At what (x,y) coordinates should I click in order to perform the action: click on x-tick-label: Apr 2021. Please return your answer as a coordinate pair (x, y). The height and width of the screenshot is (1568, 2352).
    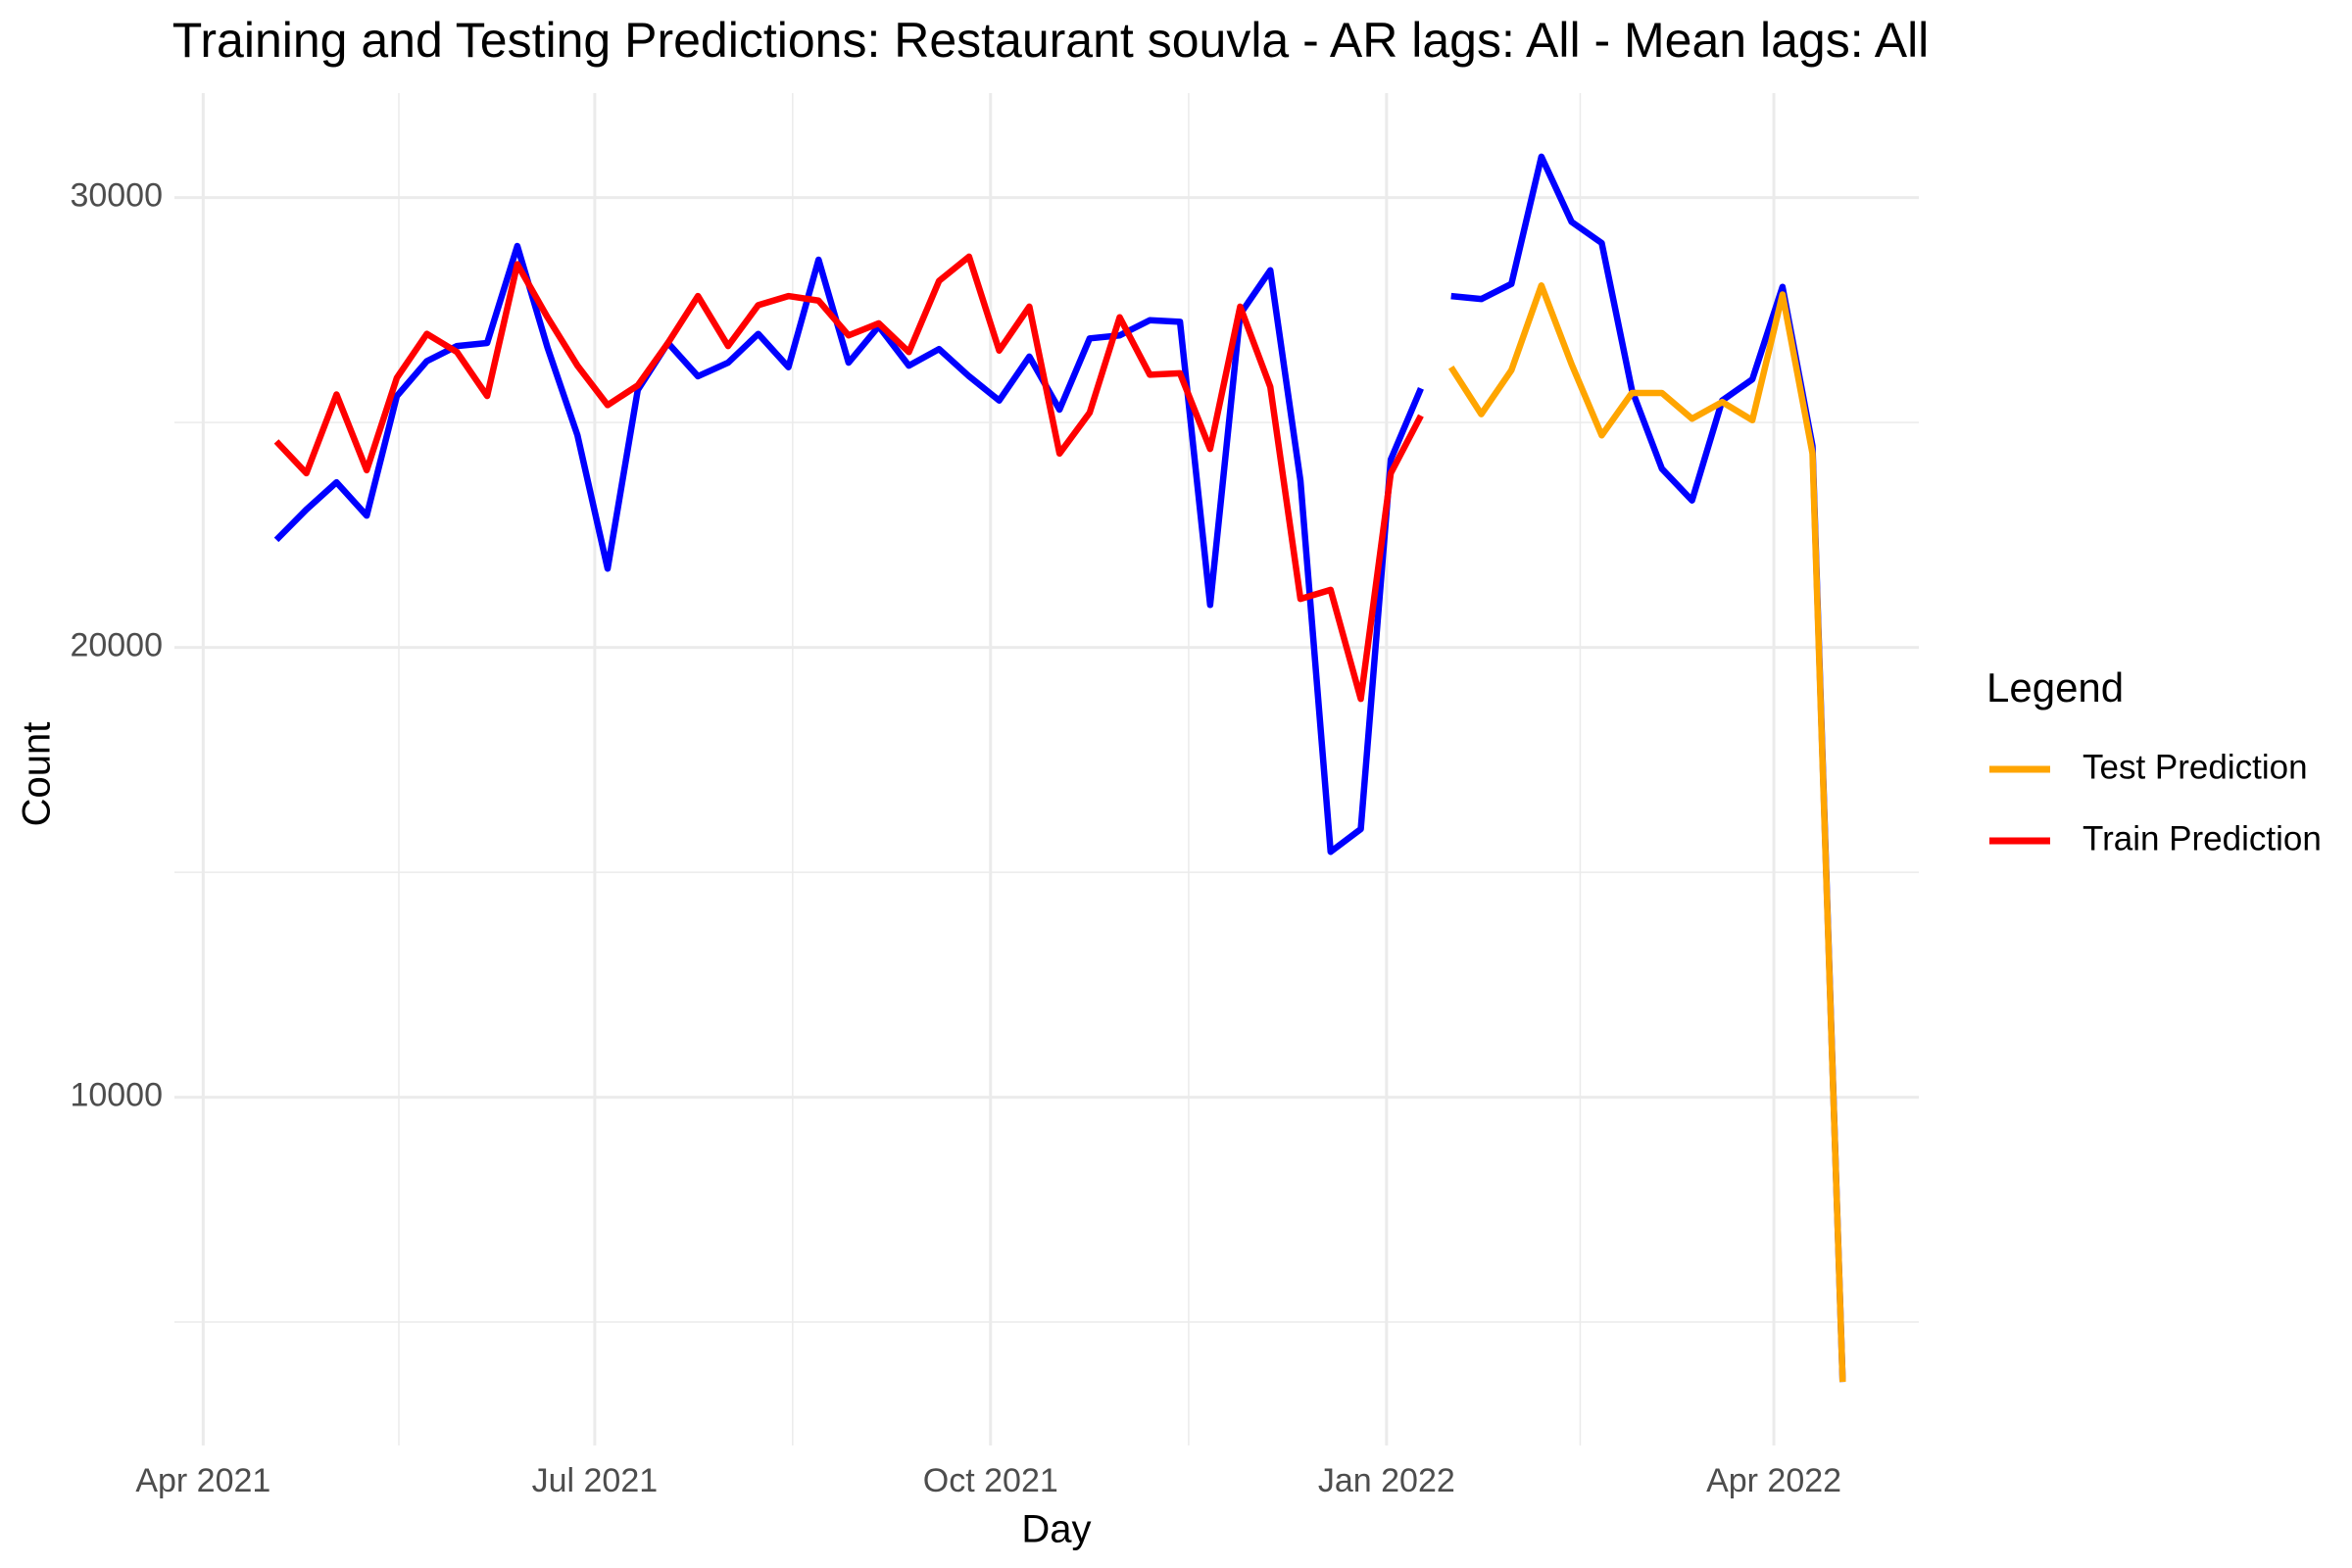
    Looking at the image, I should click on (202, 1480).